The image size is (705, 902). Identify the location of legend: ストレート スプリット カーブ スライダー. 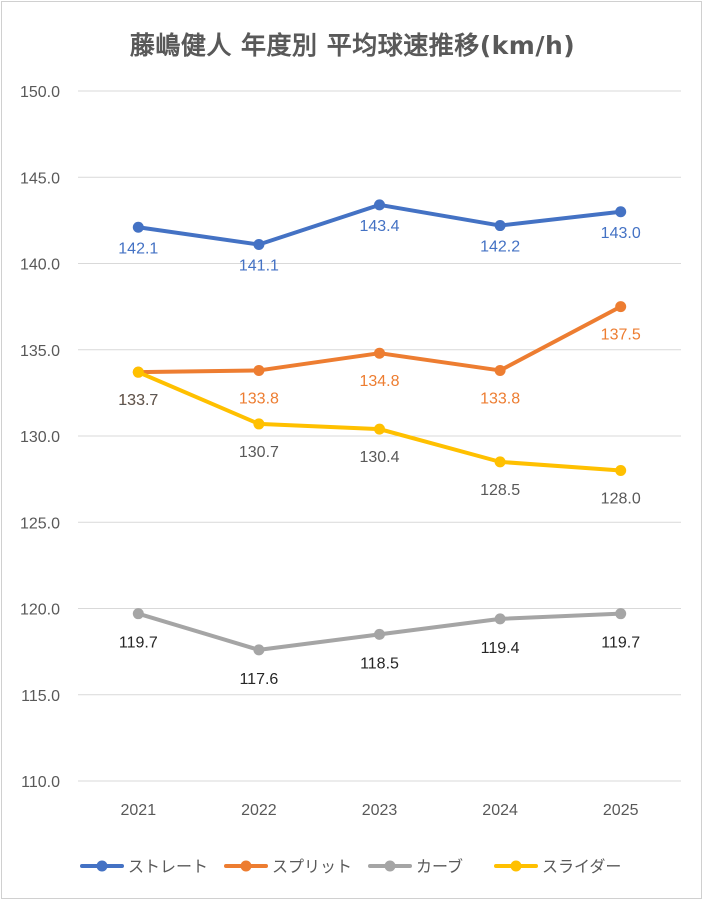
(350, 866).